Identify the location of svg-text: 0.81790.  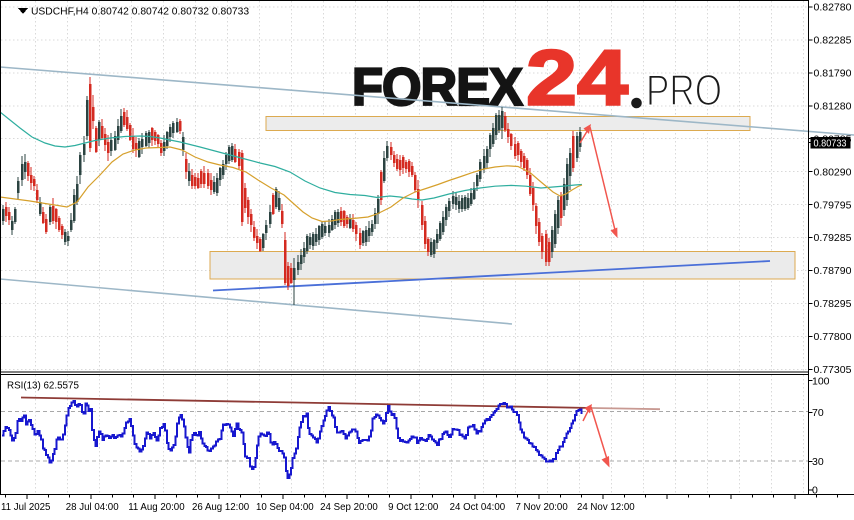
(833, 74).